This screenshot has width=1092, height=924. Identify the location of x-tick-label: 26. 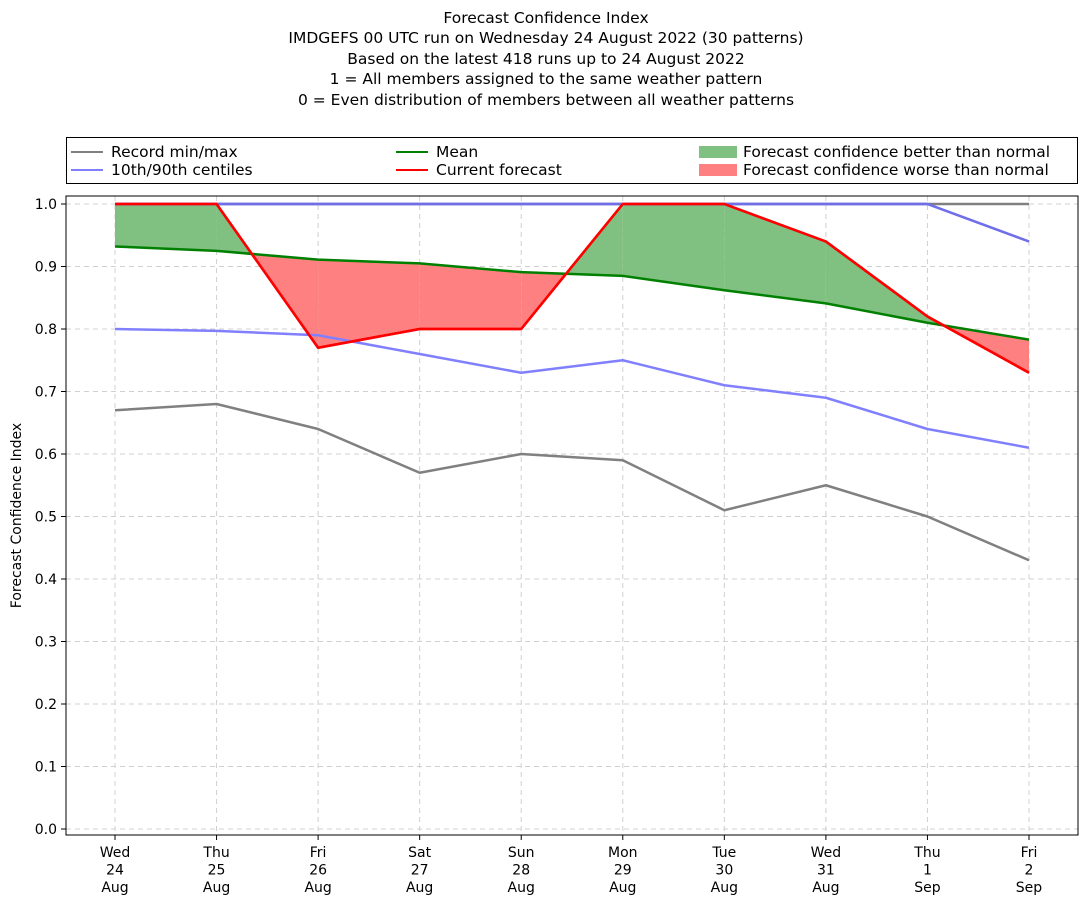
(318, 871).